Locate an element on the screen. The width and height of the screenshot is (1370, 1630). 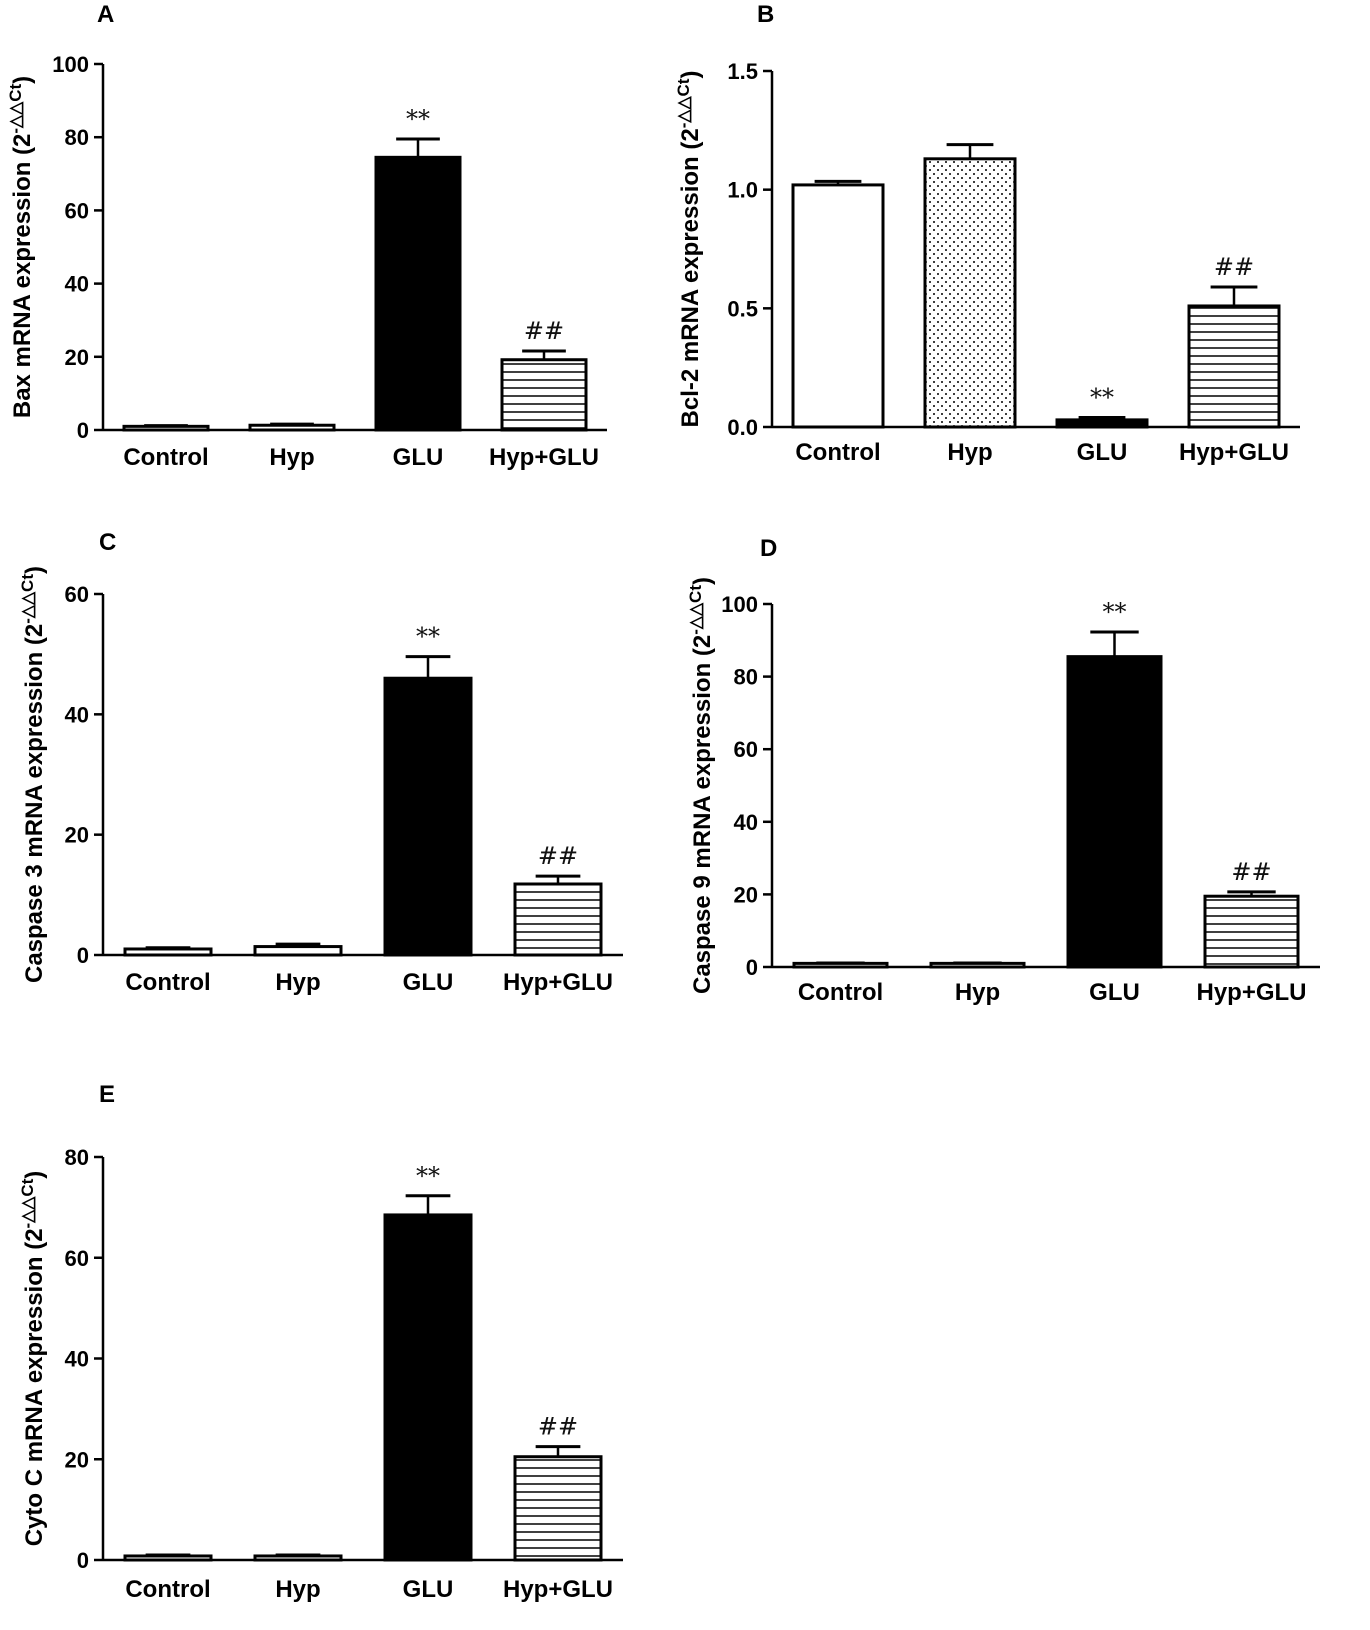
y-axis-title-main: Bax mRNA expression (2 is located at coordinates (22, 276).